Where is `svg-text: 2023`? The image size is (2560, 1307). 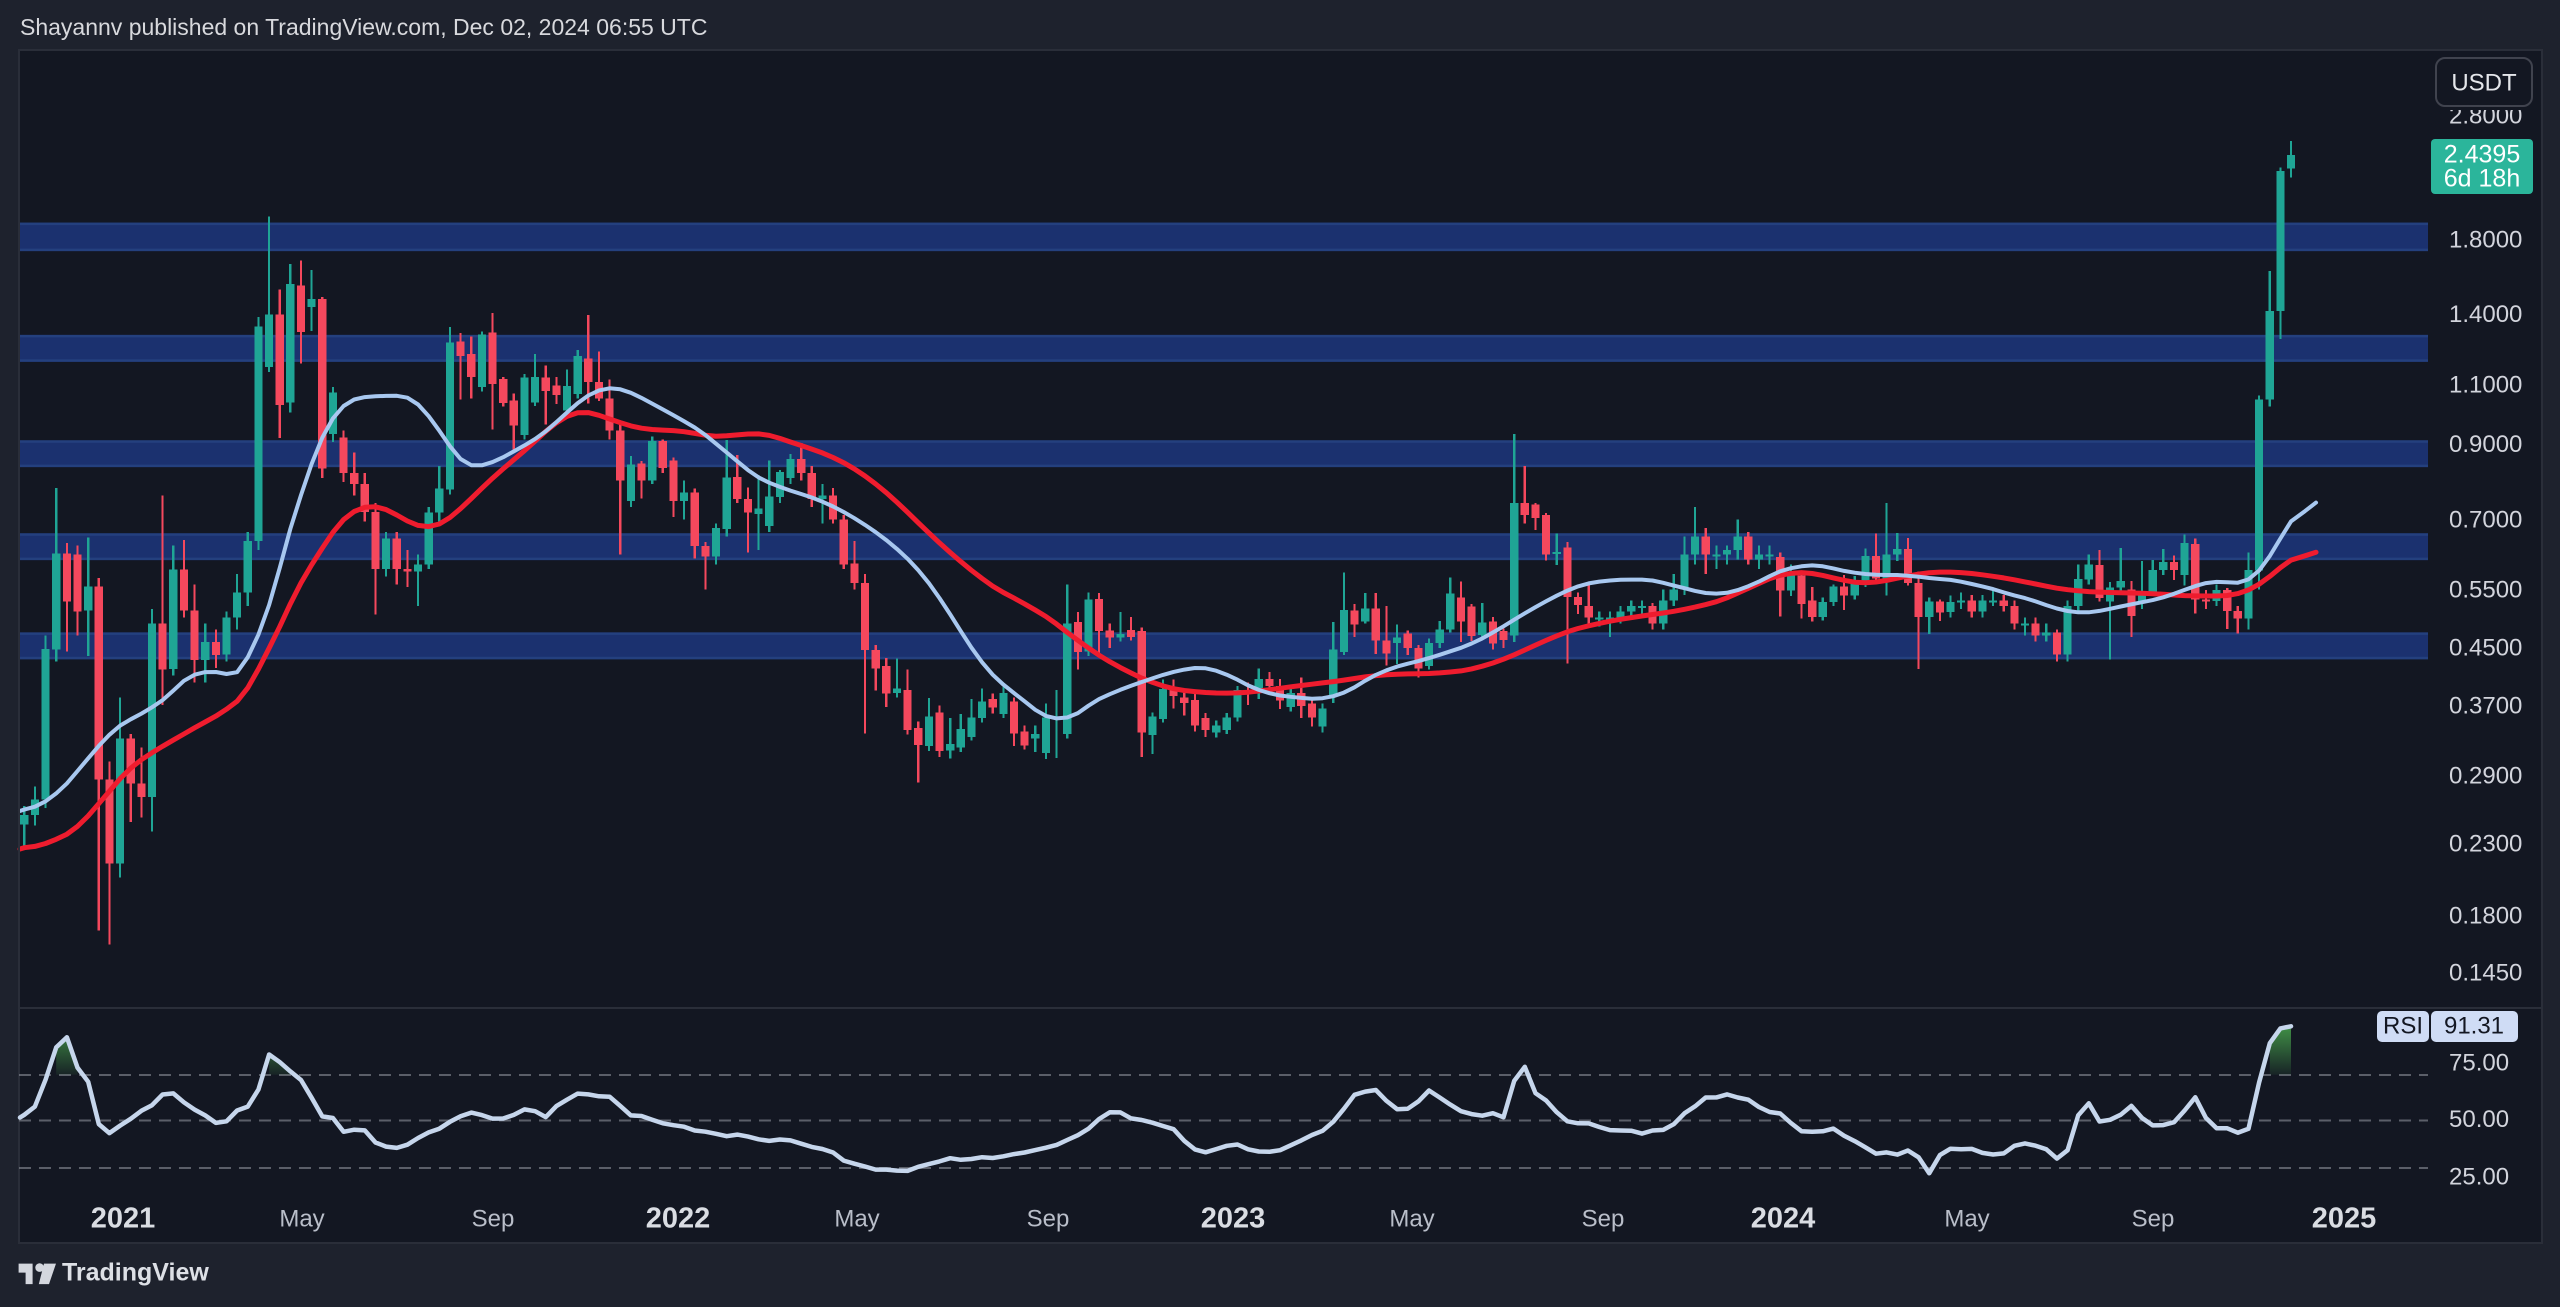 svg-text: 2023 is located at coordinates (1233, 1219).